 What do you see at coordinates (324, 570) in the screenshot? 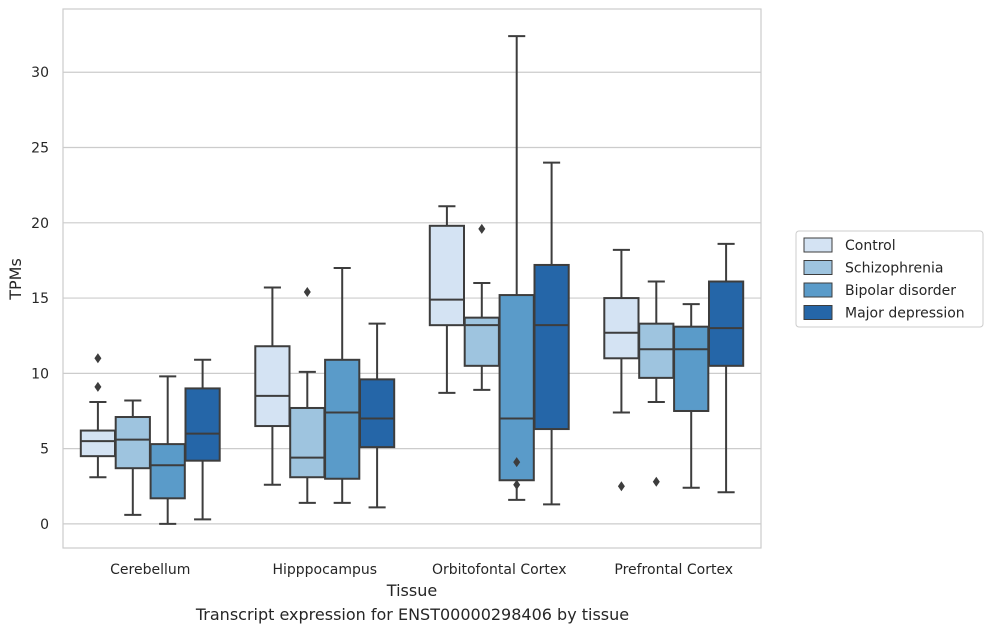
I see `x-tick-label: Hipppocampus` at bounding box center [324, 570].